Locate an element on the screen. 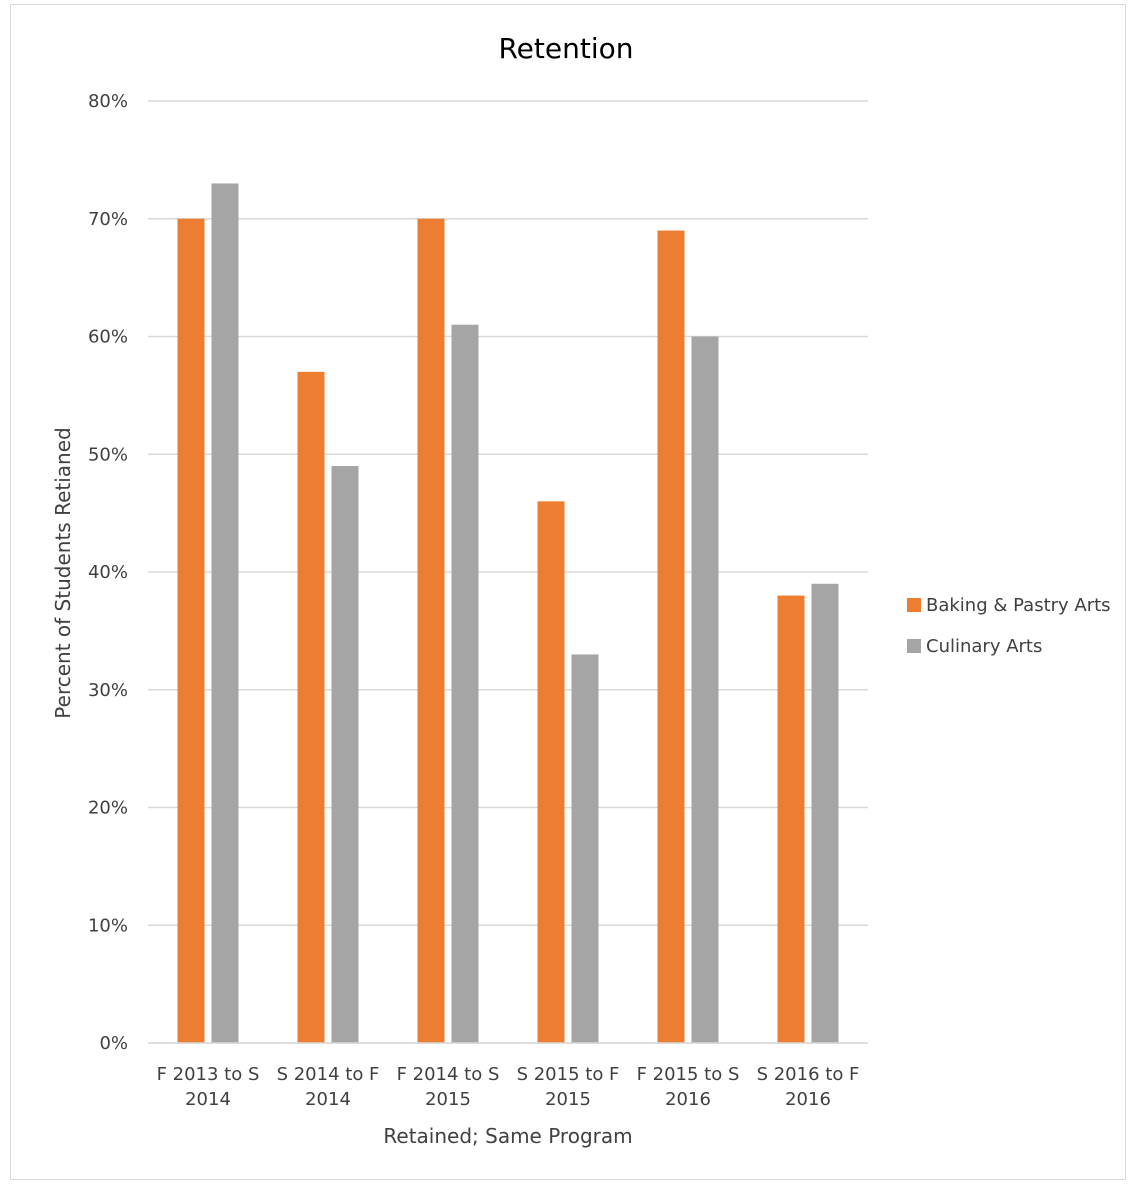  legend-label: Baking & Pastry Arts is located at coordinates (1018, 605).